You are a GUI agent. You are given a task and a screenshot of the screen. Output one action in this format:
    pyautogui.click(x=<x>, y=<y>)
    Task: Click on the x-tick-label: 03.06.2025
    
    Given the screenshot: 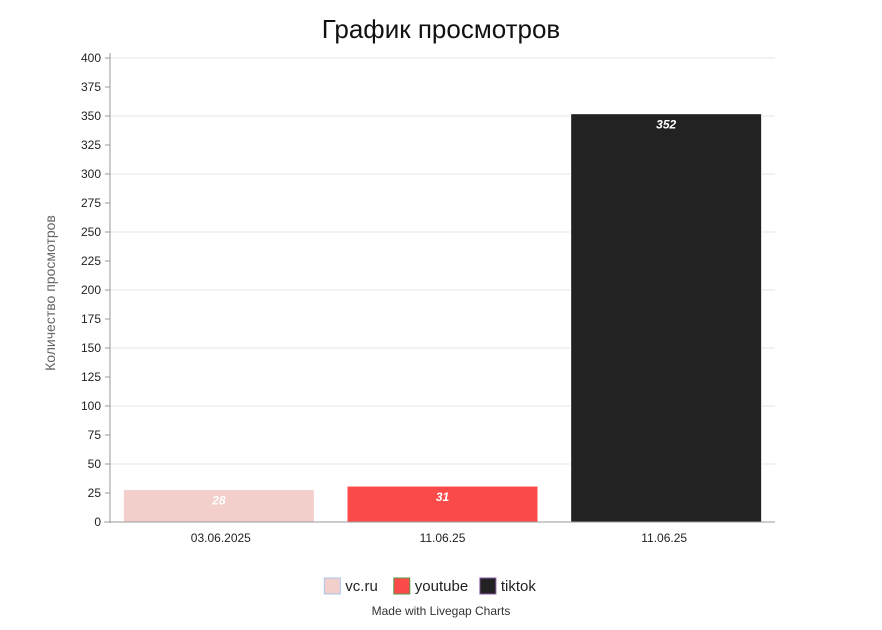 What is the action you would take?
    pyautogui.click(x=221, y=538)
    